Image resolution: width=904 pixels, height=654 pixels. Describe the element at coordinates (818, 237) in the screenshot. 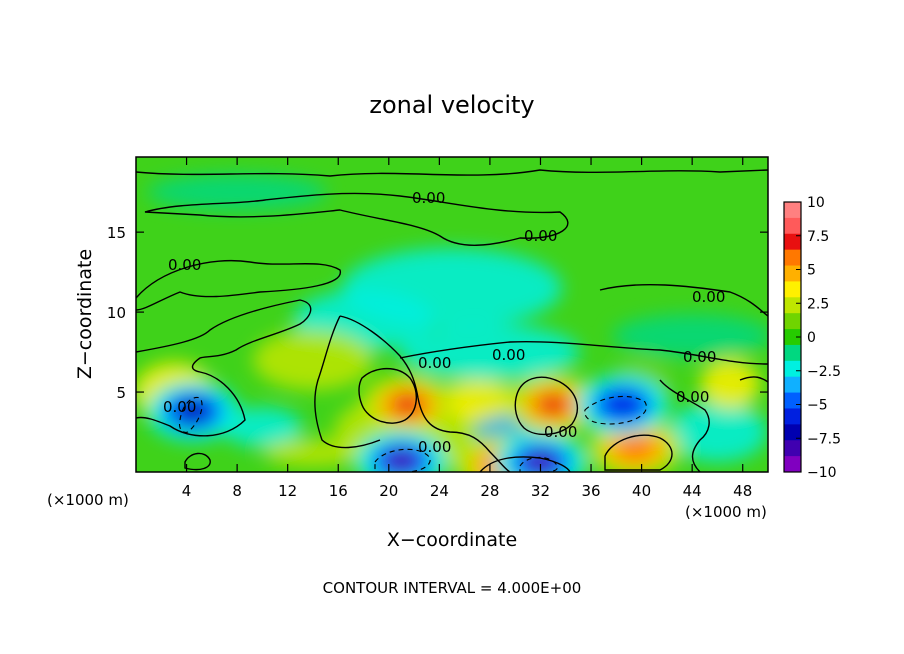

I see `colorbar-tick-label: 7.5` at that location.